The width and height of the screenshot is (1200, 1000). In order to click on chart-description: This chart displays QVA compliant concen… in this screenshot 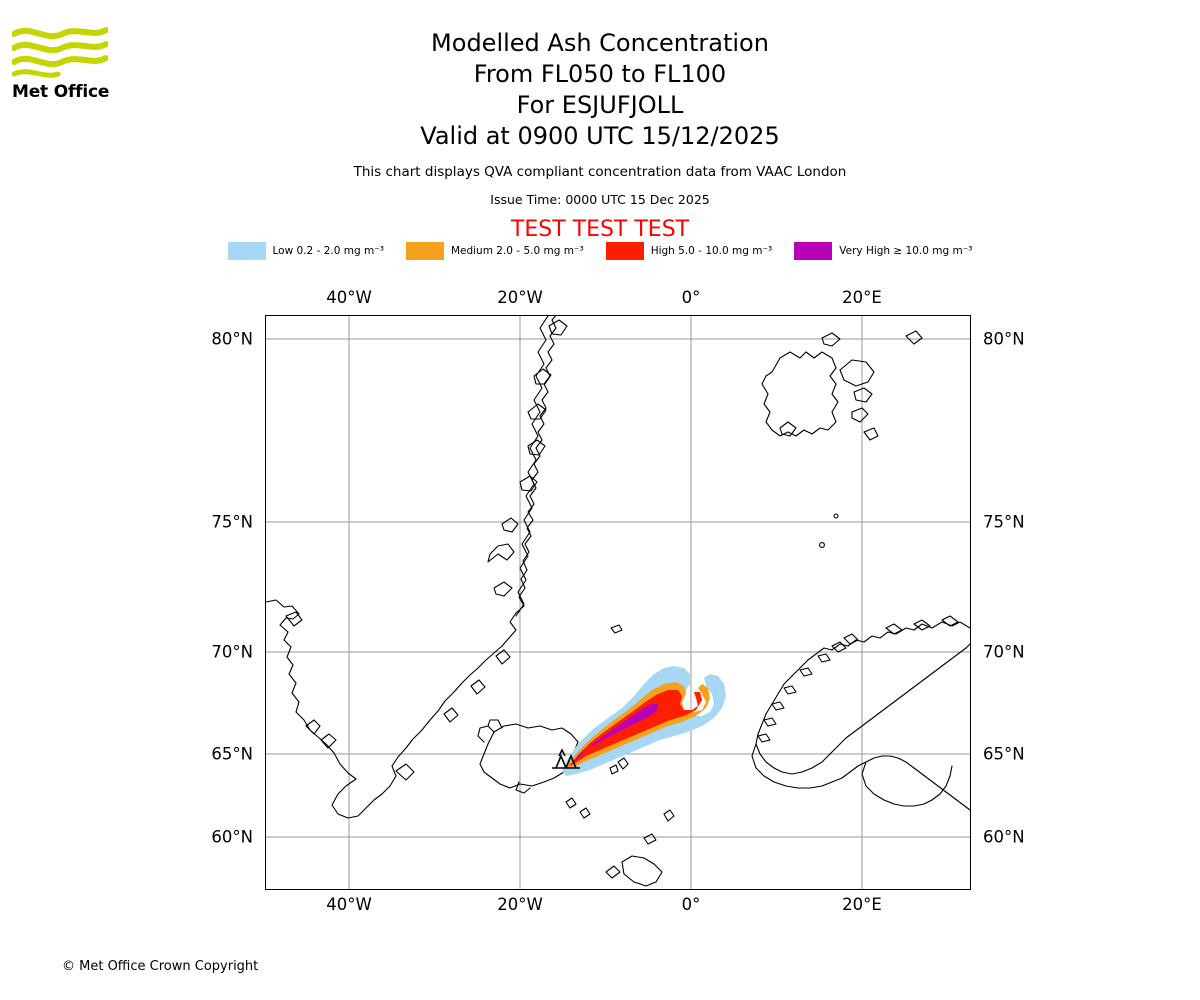, I will do `click(600, 172)`.